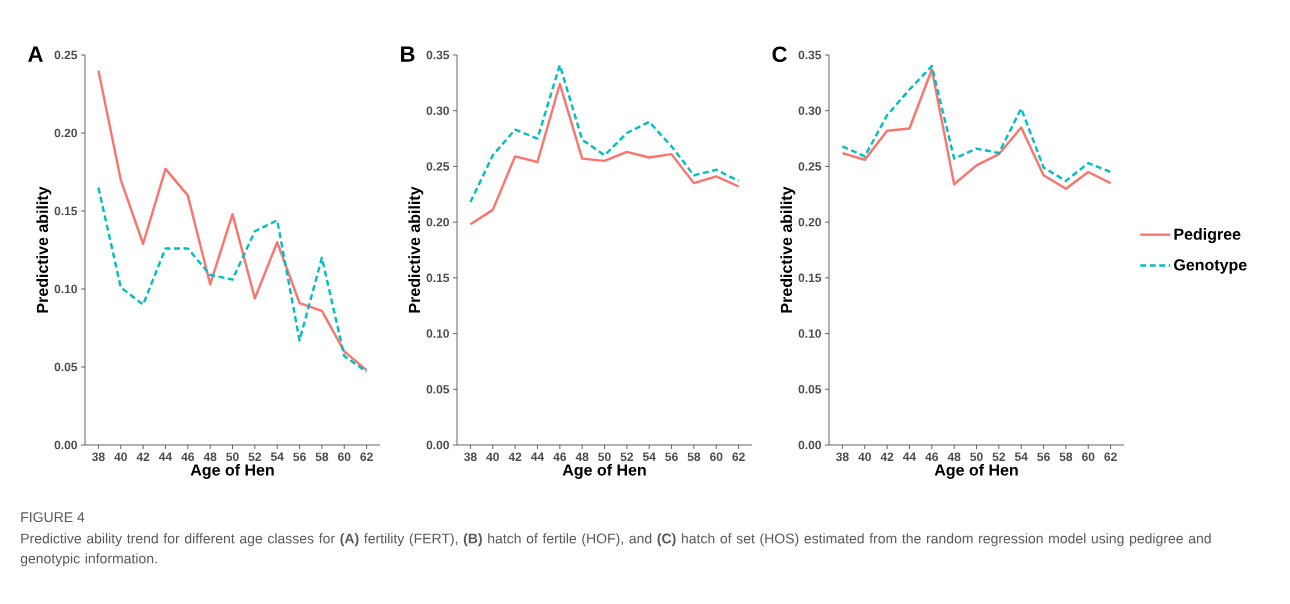 Image resolution: width=1290 pixels, height=604 pixels. Describe the element at coordinates (779, 54) in the screenshot. I see `chart-title: C` at that location.